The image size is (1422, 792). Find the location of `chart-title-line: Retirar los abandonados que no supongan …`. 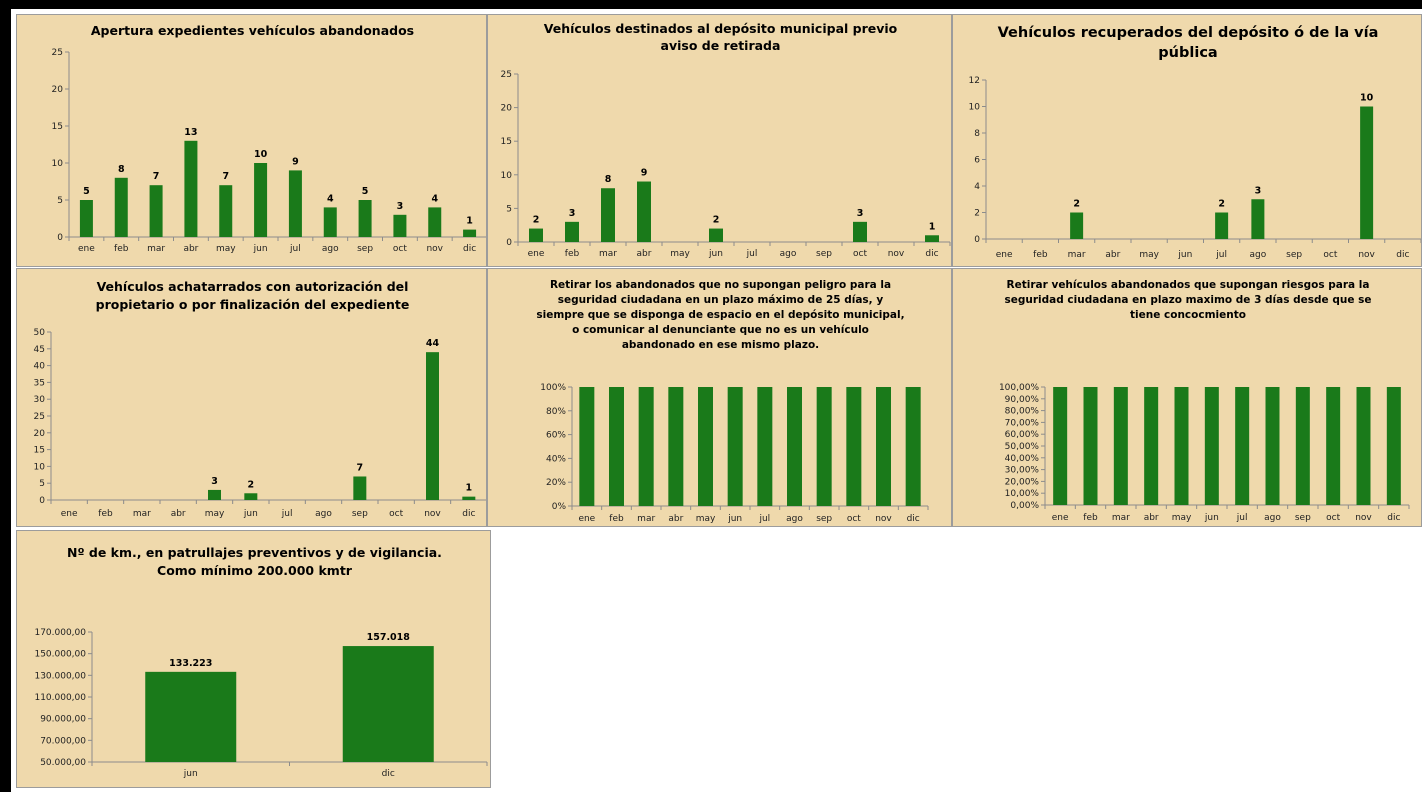

chart-title-line: Retirar los abandonados que no supongan … is located at coordinates (720, 285).